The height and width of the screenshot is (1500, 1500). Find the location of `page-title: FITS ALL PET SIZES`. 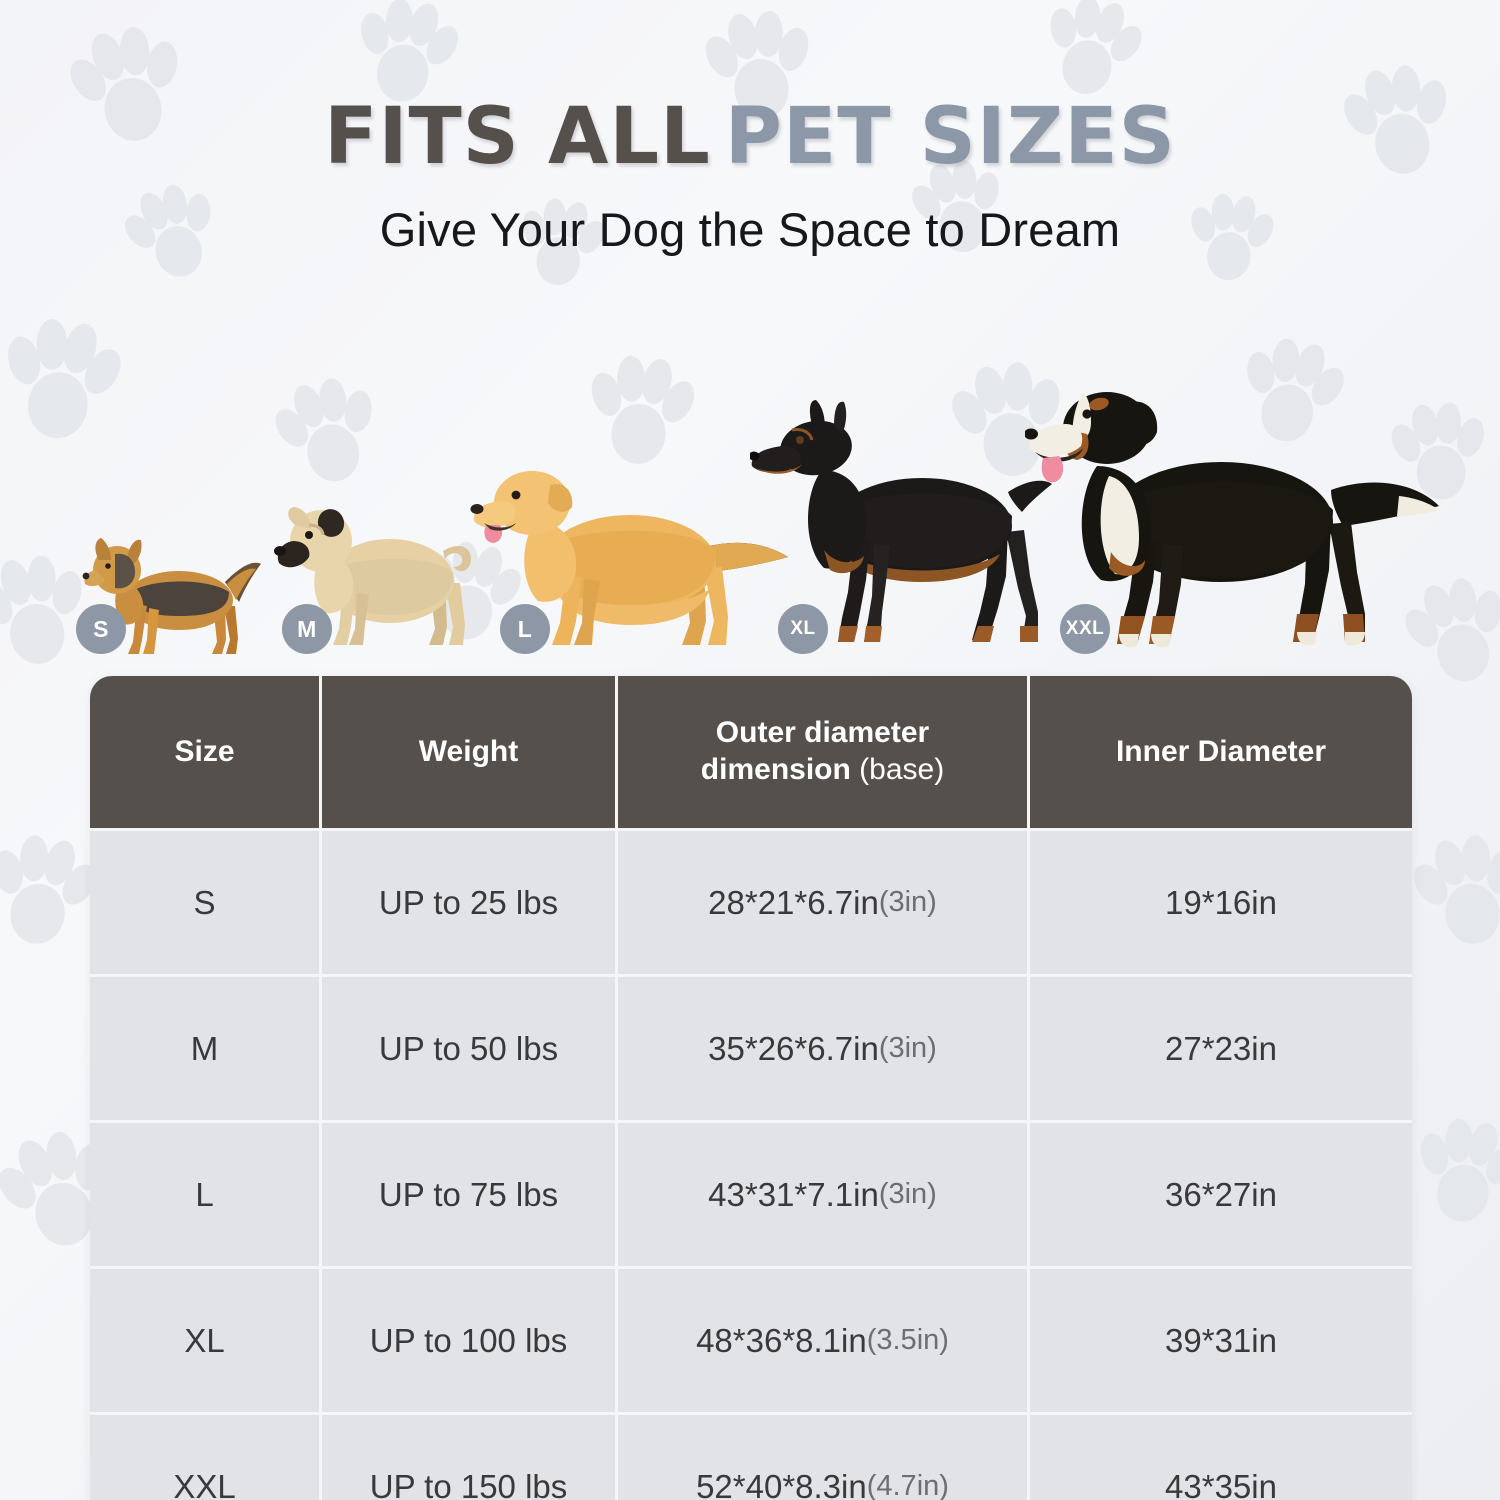

page-title: FITS ALL PET SIZES is located at coordinates (750, 137).